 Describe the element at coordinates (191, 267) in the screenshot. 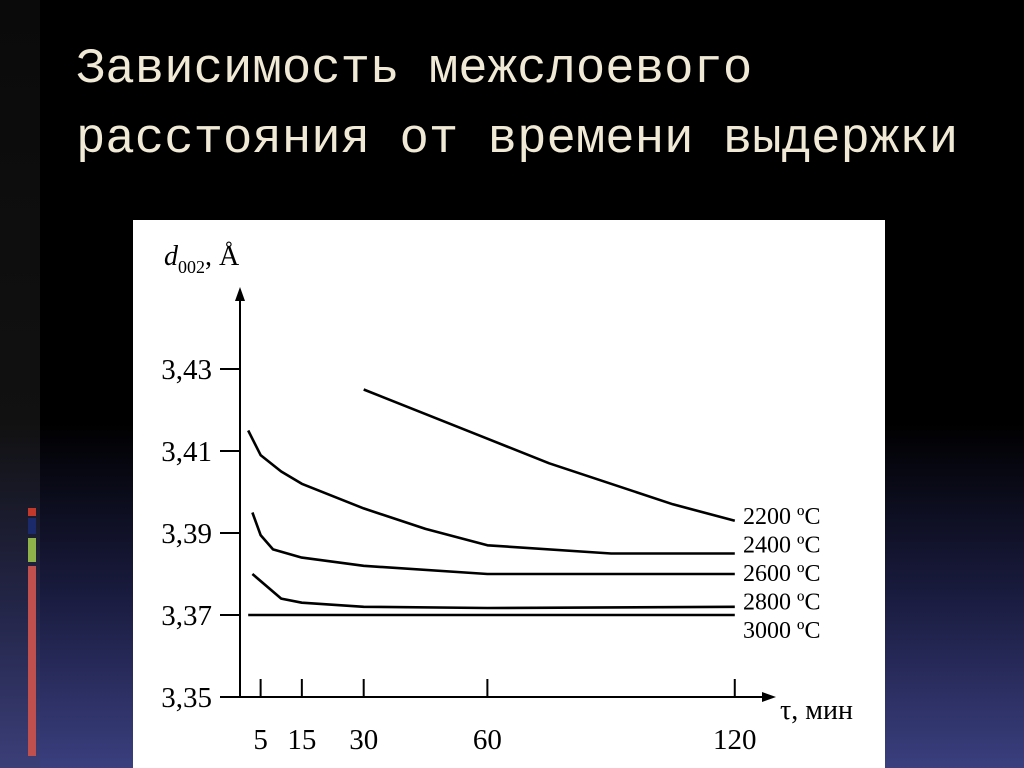

I see `y-label-subscript: 002` at that location.